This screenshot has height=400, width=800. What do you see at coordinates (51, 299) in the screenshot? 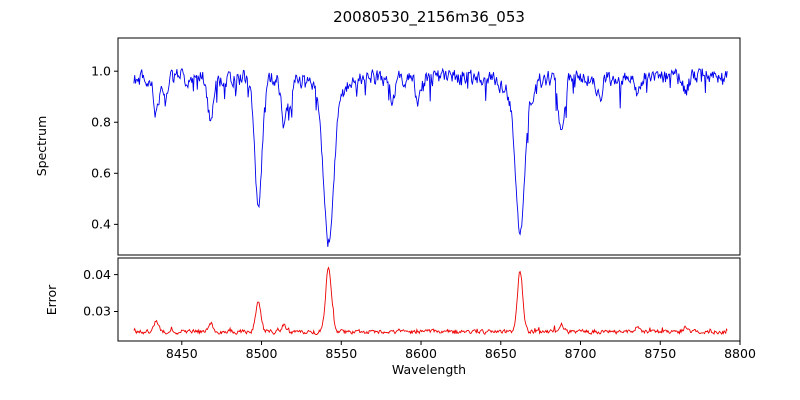
I see `error-axis-label: Error` at bounding box center [51, 299].